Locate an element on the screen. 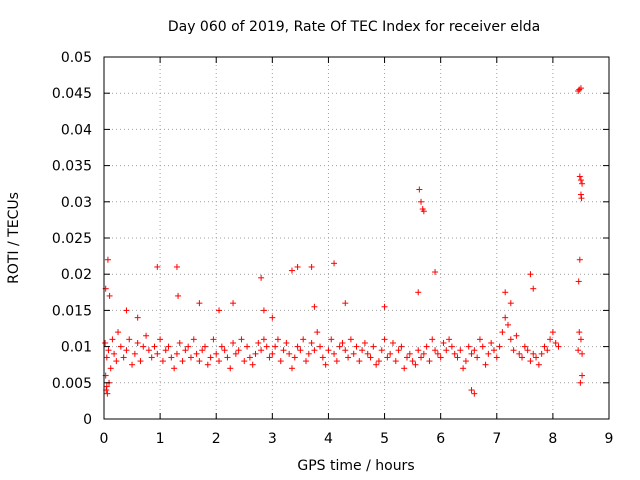 This screenshot has width=640, height=480. x-tick-label: 5 is located at coordinates (384, 439).